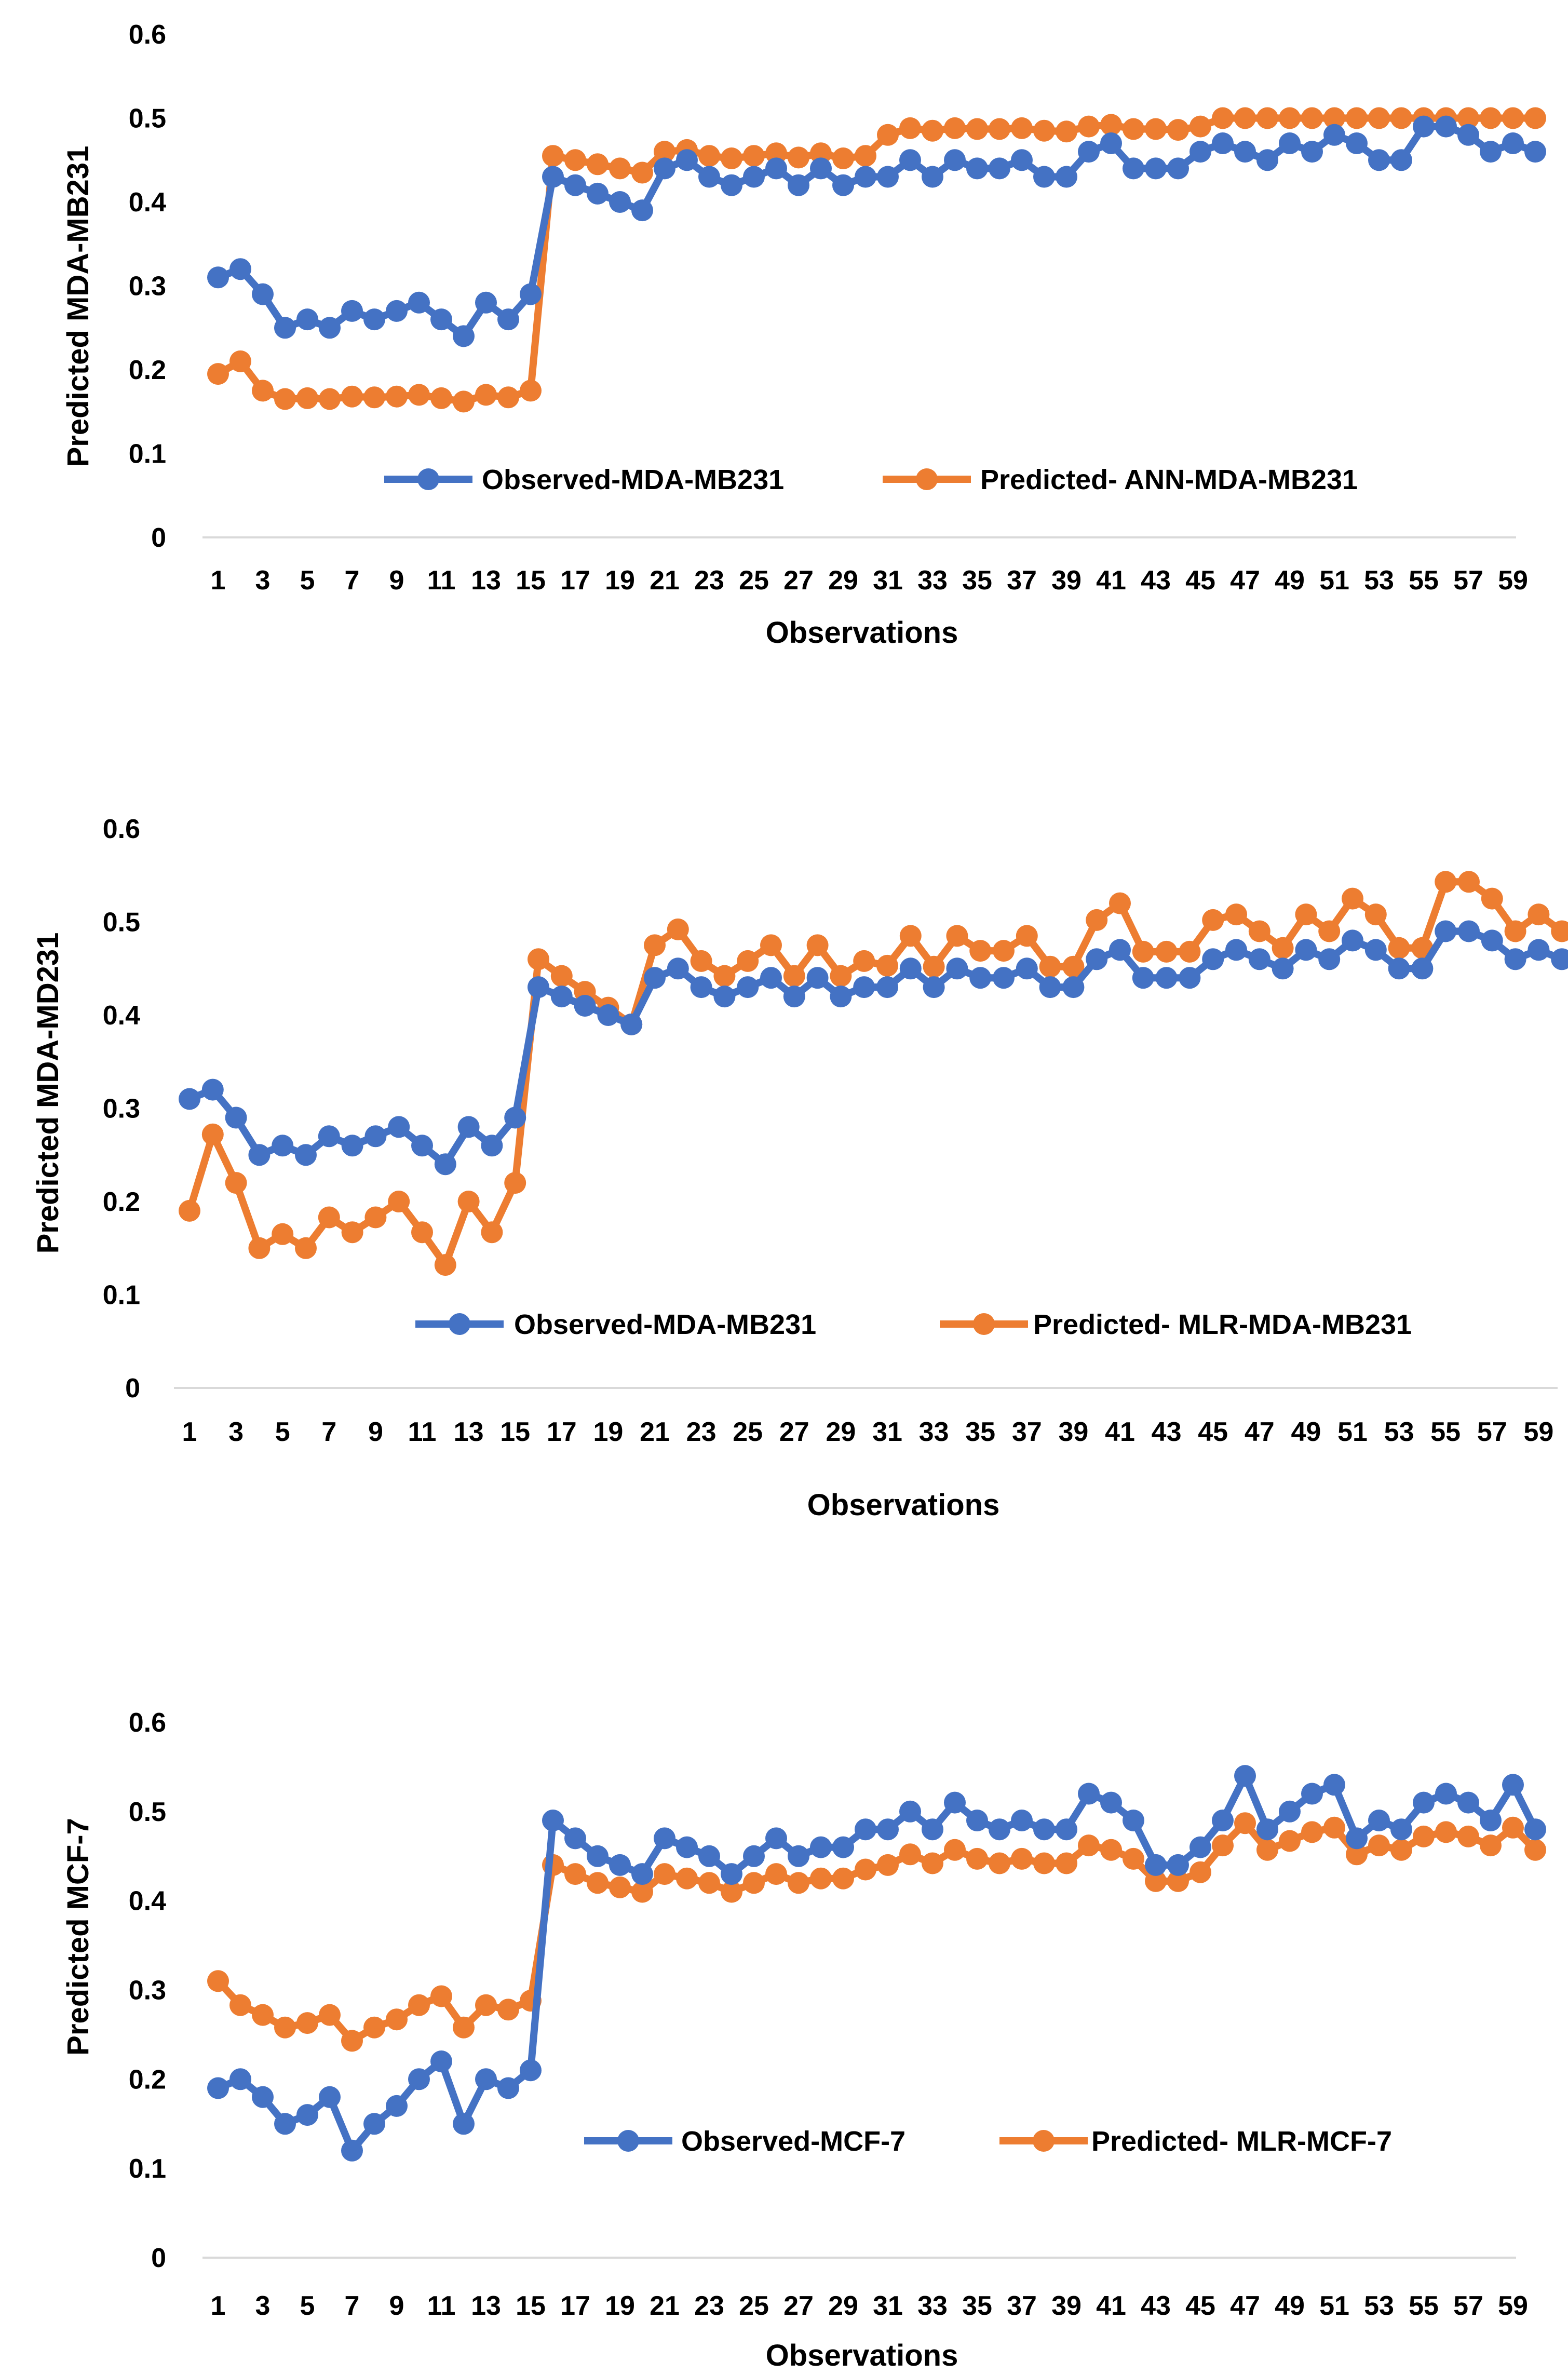 This screenshot has height=2375, width=1568. I want to click on y-tick-label: 0.5, so click(147, 1812).